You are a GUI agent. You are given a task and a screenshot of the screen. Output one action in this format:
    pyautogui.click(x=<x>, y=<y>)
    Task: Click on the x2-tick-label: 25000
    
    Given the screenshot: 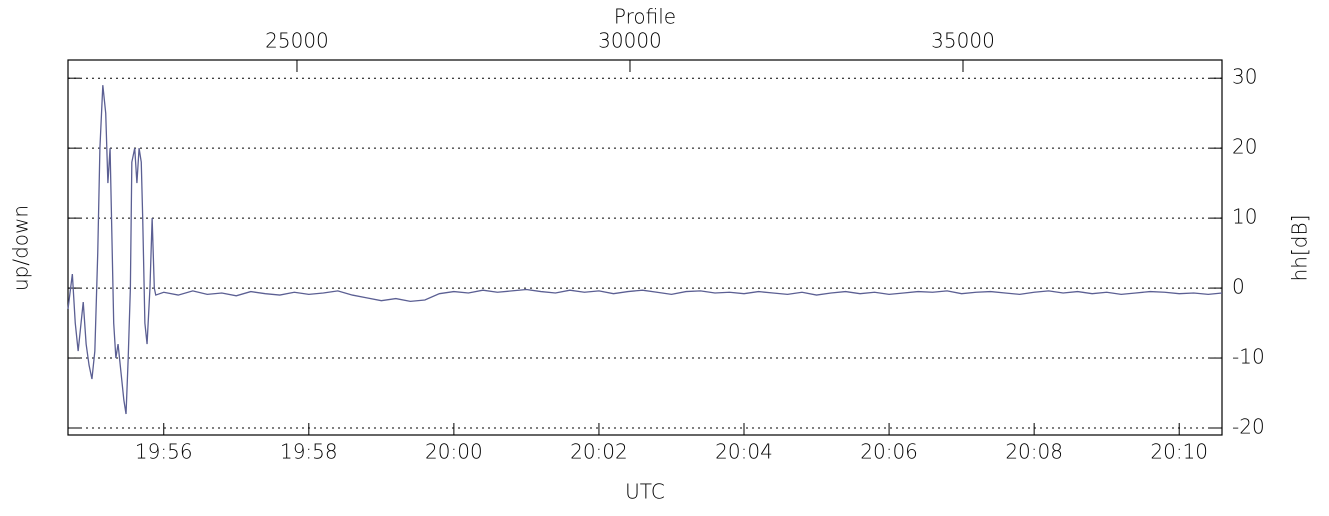 What is the action you would take?
    pyautogui.click(x=297, y=41)
    